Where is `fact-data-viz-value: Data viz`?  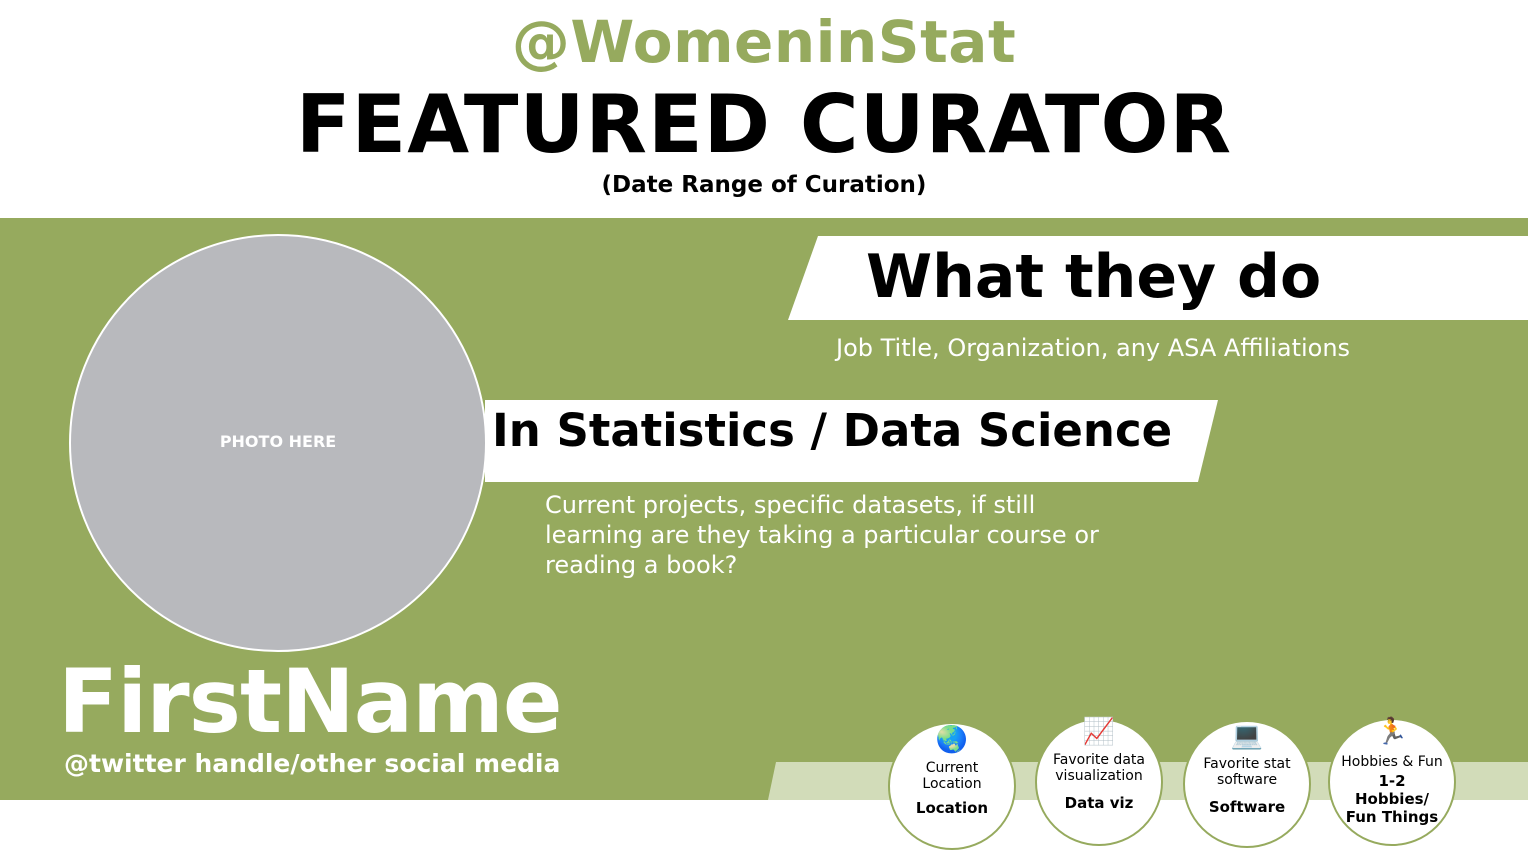 fact-data-viz-value: Data viz is located at coordinates (1099, 803).